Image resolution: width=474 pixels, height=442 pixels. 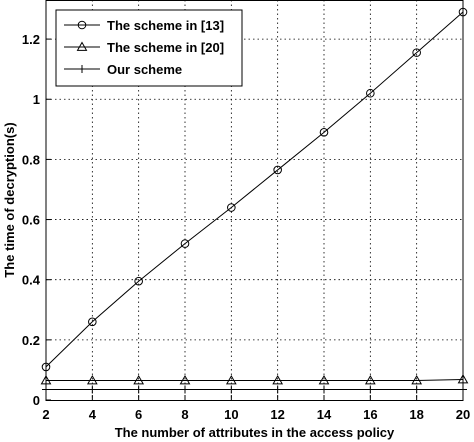 I want to click on legend-item: The scheme in [13], so click(x=144, y=25).